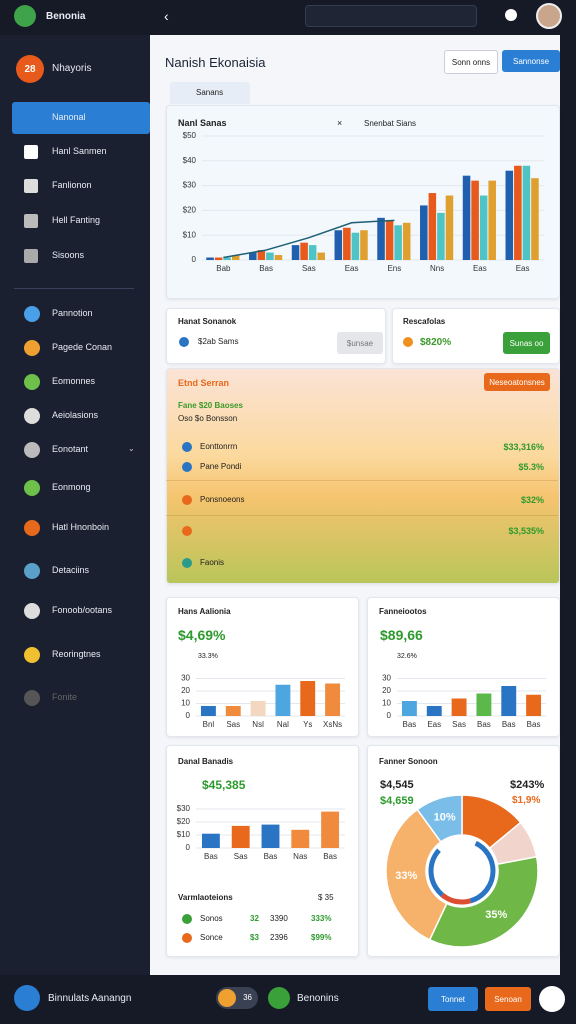 The image size is (576, 1024). Describe the element at coordinates (72, 185) in the screenshot. I see `nav-item: Fanlionon` at that location.